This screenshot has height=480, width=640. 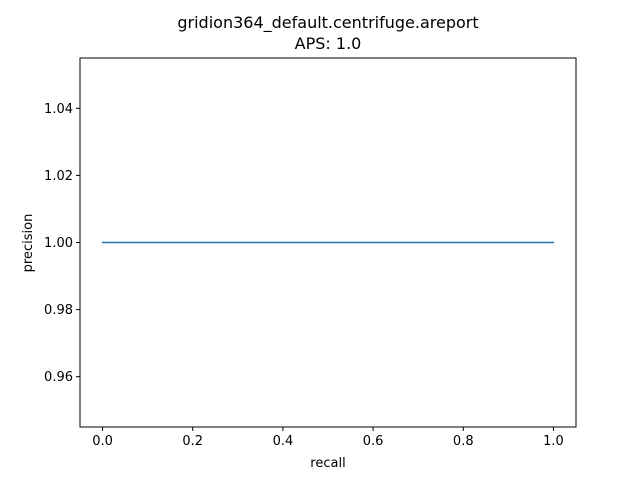 I want to click on y-axis-label: precision, so click(x=28, y=243).